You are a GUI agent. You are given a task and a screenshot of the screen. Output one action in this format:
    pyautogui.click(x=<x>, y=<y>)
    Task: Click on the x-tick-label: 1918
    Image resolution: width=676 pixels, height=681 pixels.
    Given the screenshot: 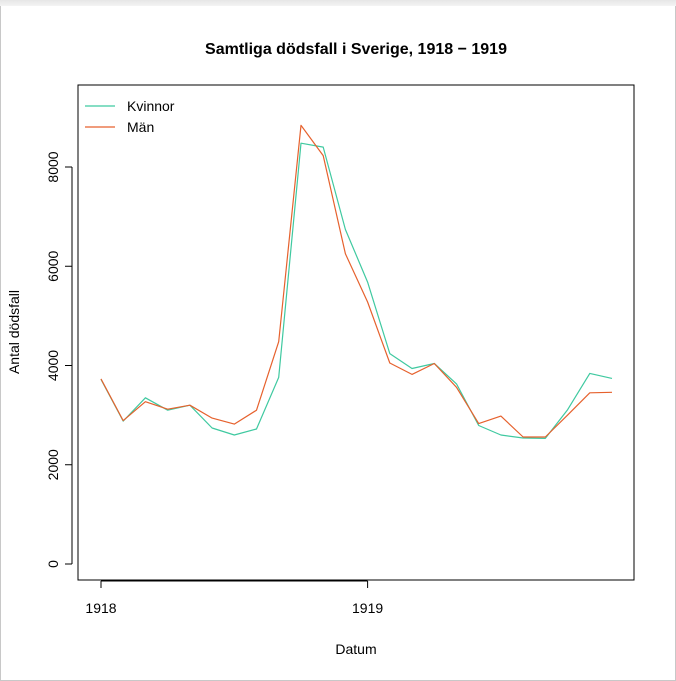 What is the action you would take?
    pyautogui.click(x=100, y=608)
    